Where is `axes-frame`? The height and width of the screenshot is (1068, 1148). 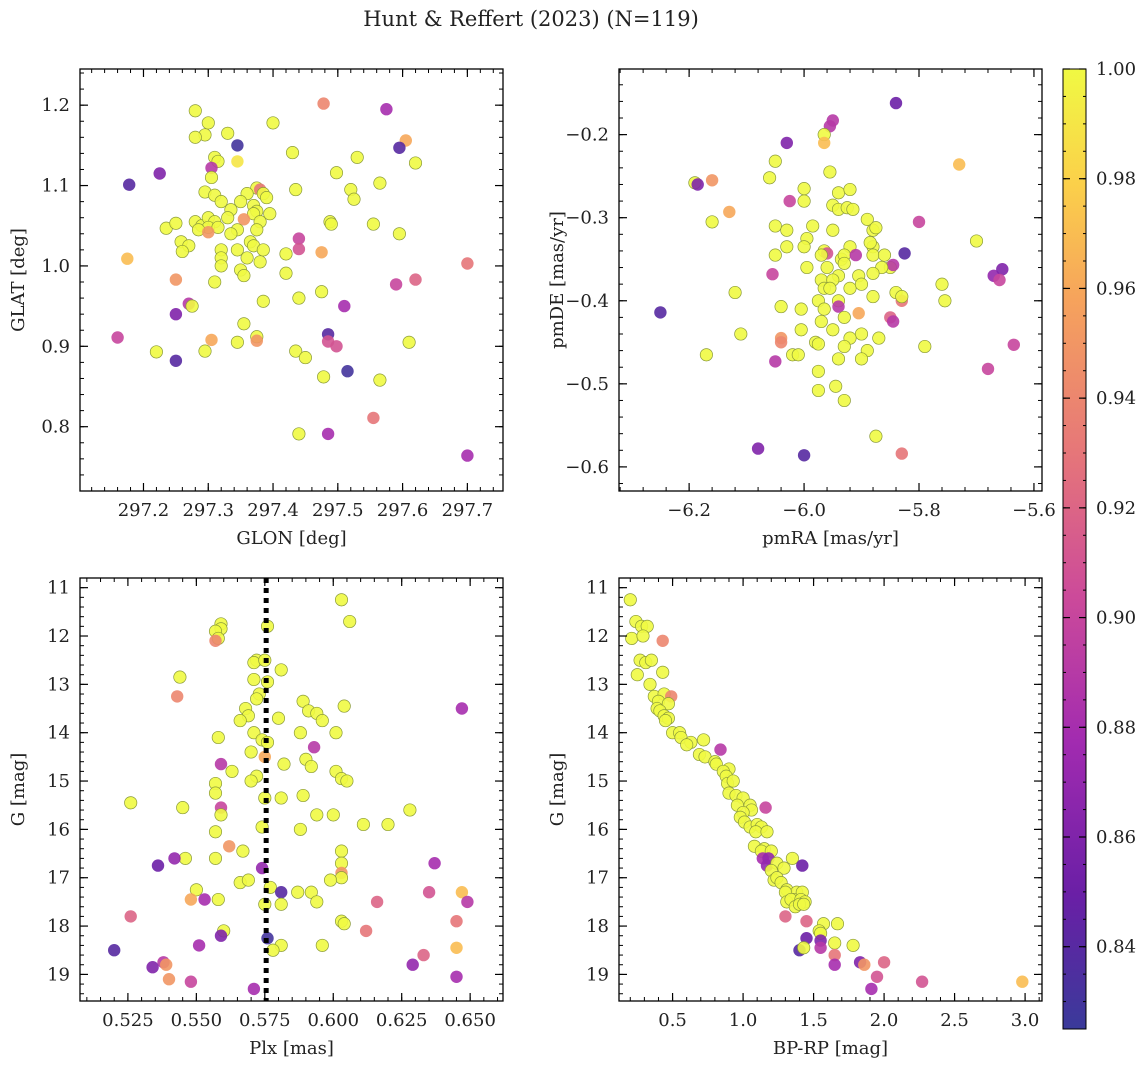 axes-frame is located at coordinates (291, 280).